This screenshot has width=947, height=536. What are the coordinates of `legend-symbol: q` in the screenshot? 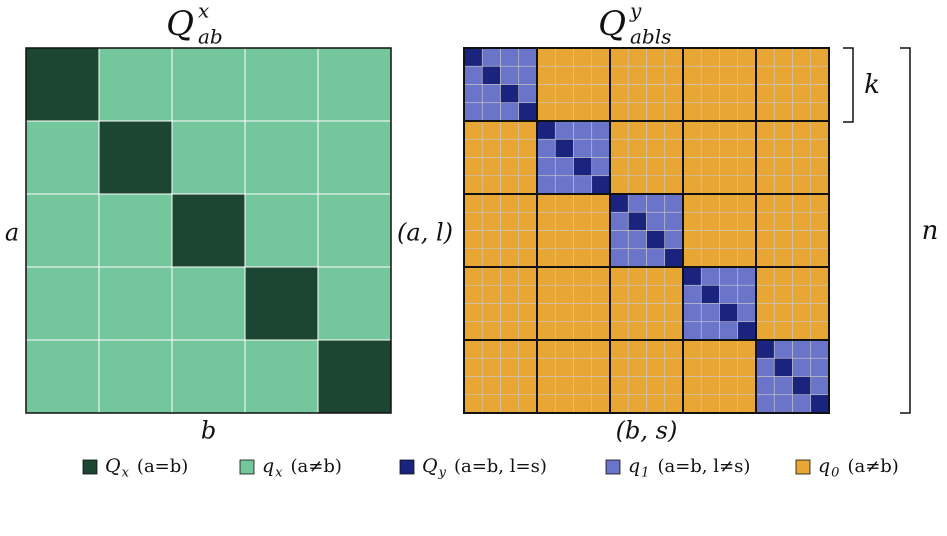 It's located at (634, 466).